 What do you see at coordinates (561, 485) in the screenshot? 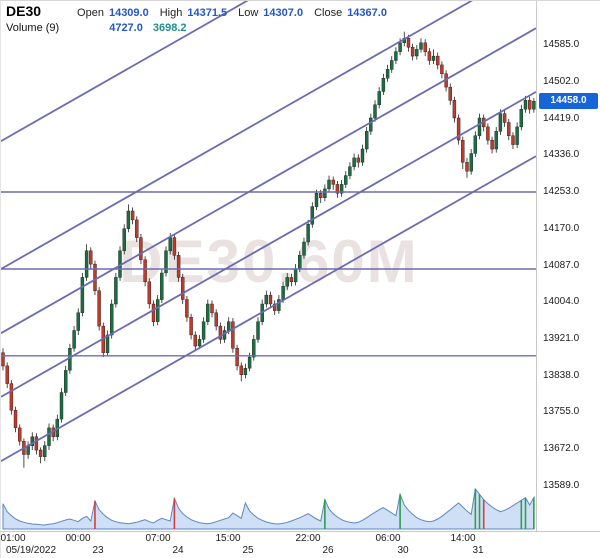
I see `price-axis-label: 13589.0` at bounding box center [561, 485].